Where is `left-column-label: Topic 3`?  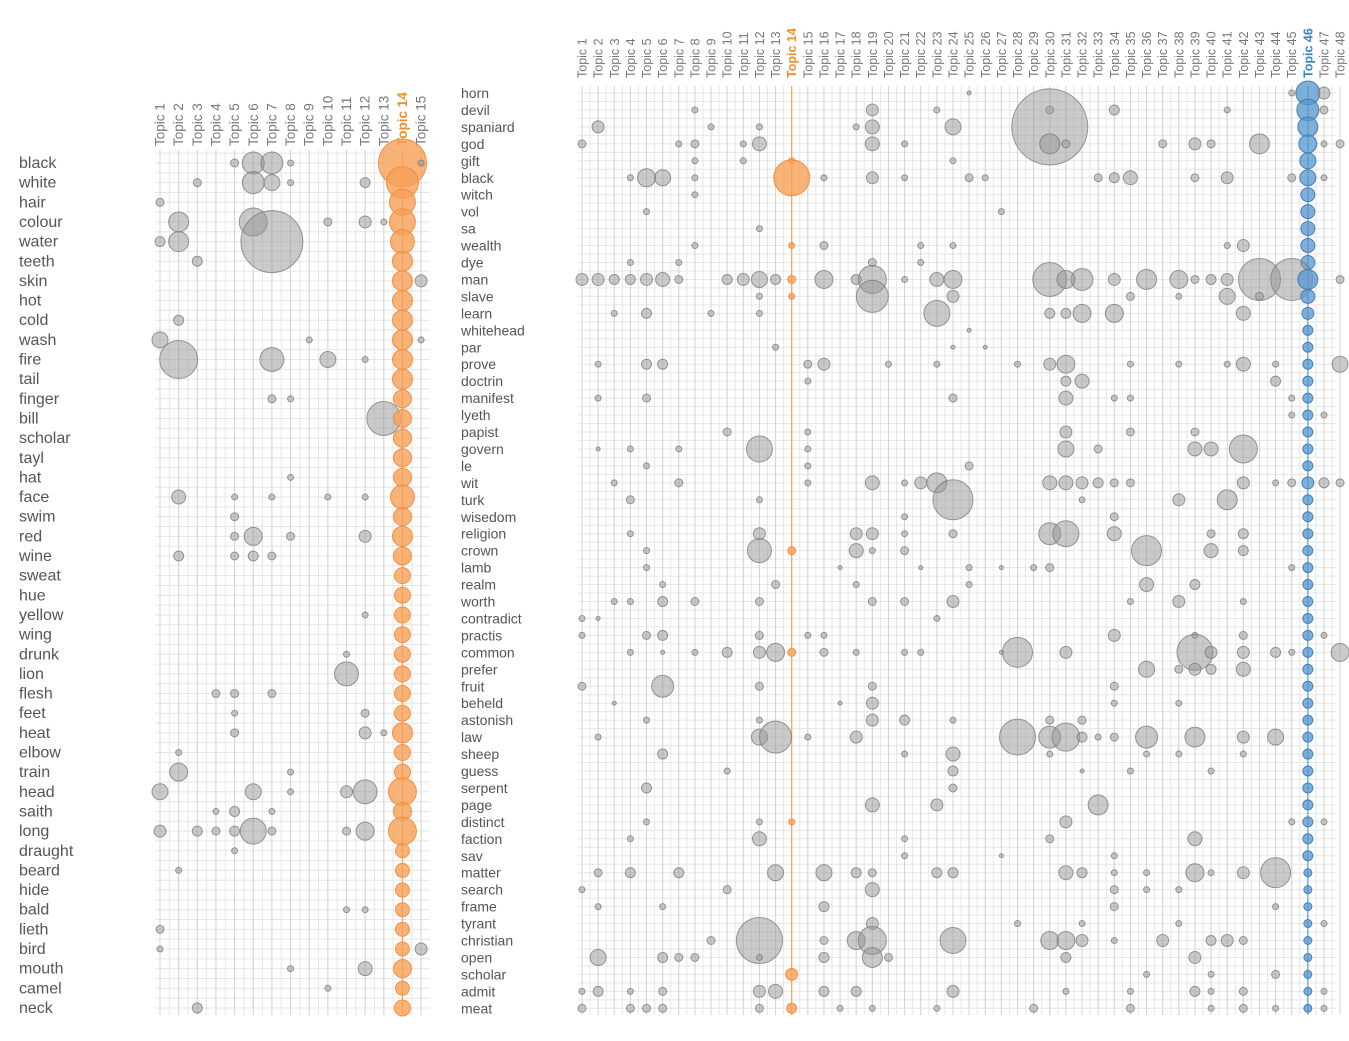
left-column-label: Topic 3 is located at coordinates (197, 124).